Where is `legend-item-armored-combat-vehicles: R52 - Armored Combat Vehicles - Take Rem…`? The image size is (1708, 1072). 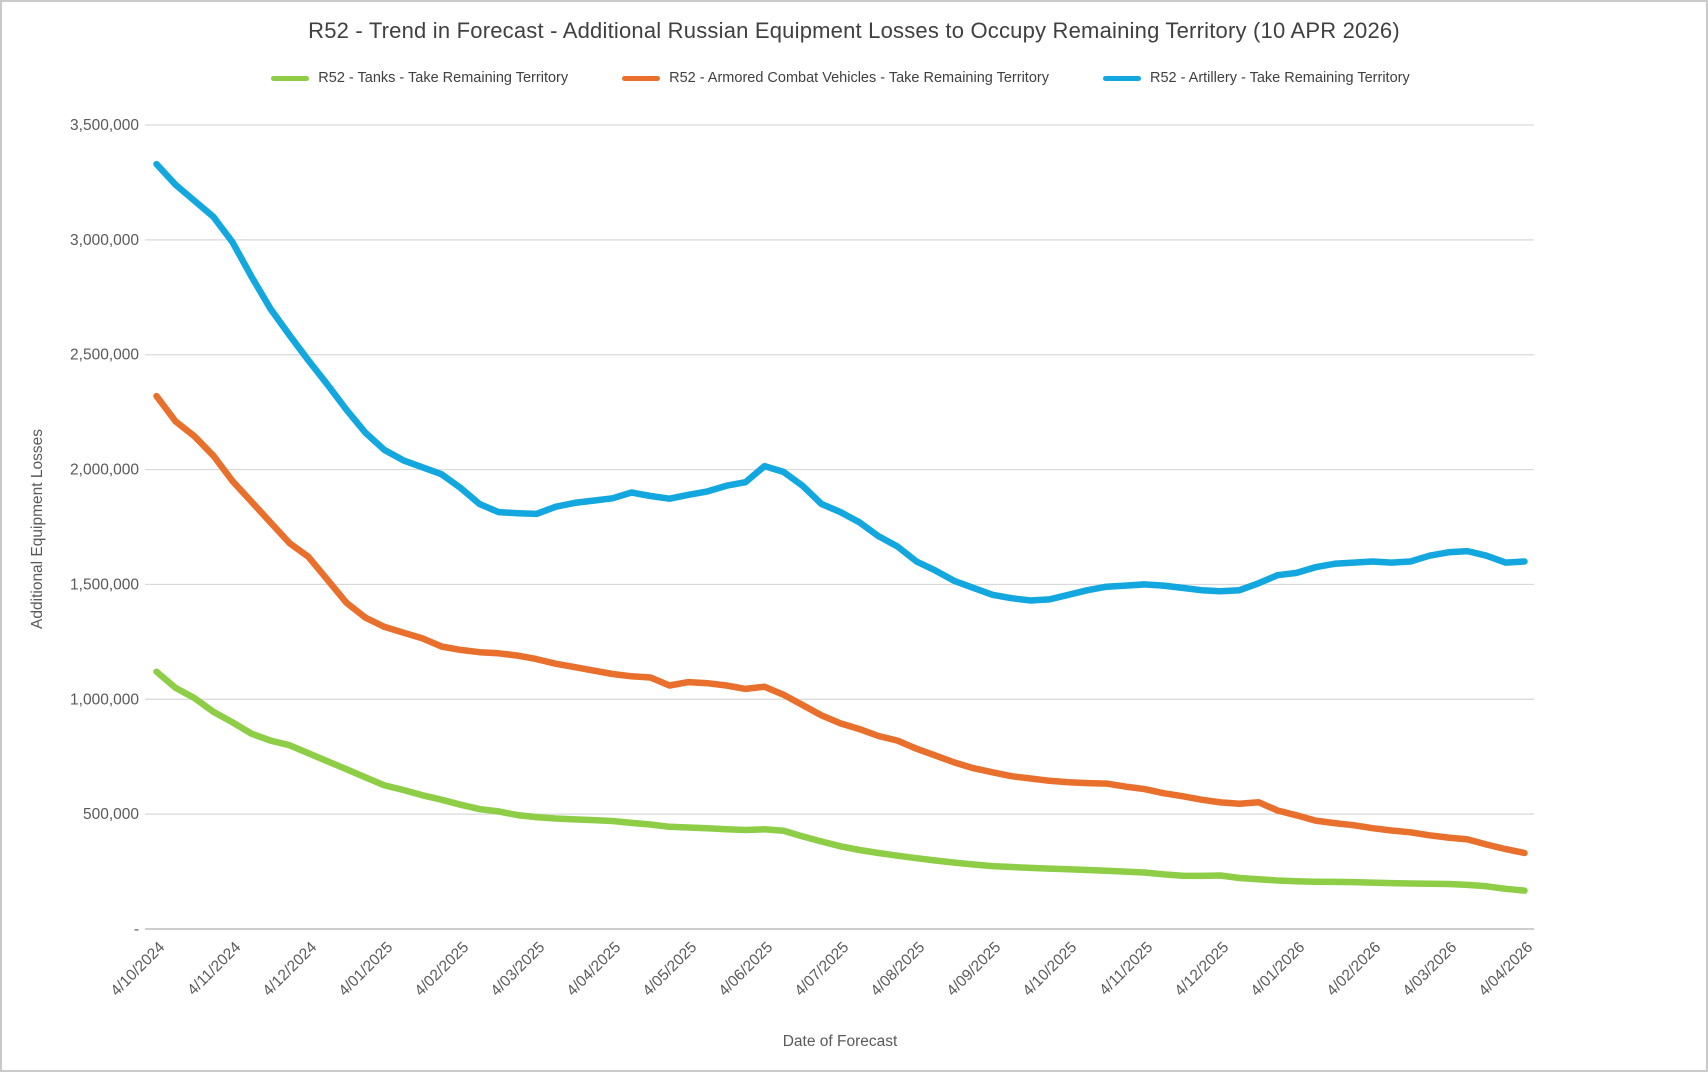
legend-item-armored-combat-vehicles: R52 - Armored Combat Vehicles - Take Rem… is located at coordinates (835, 78).